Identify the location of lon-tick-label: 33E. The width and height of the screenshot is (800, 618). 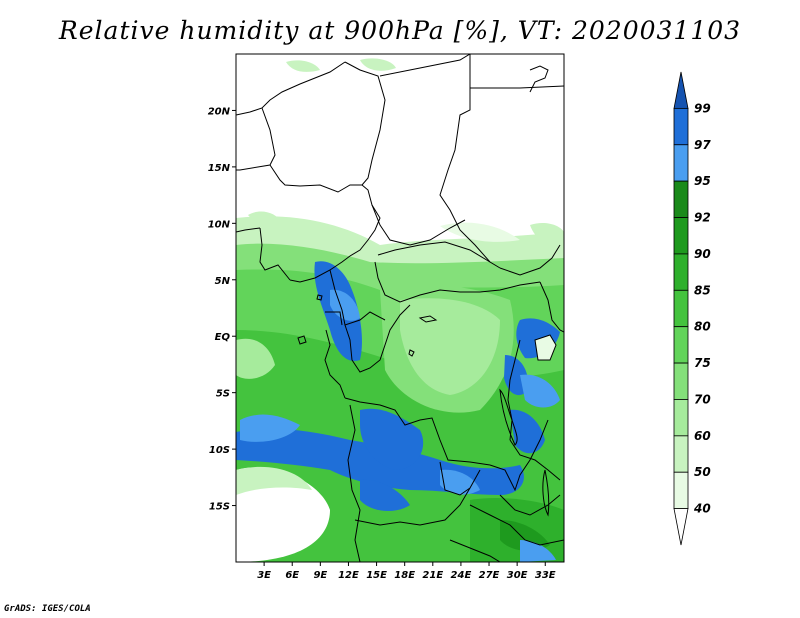
(545, 575).